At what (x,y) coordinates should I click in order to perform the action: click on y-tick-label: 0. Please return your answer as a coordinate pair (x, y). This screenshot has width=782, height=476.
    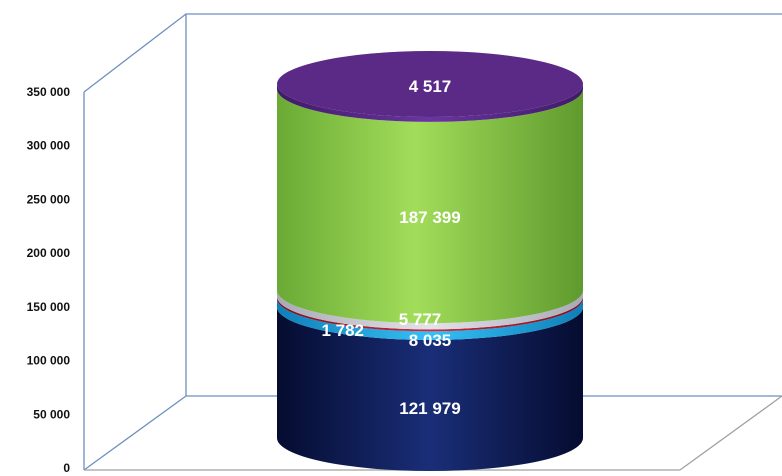
    Looking at the image, I should click on (66, 468).